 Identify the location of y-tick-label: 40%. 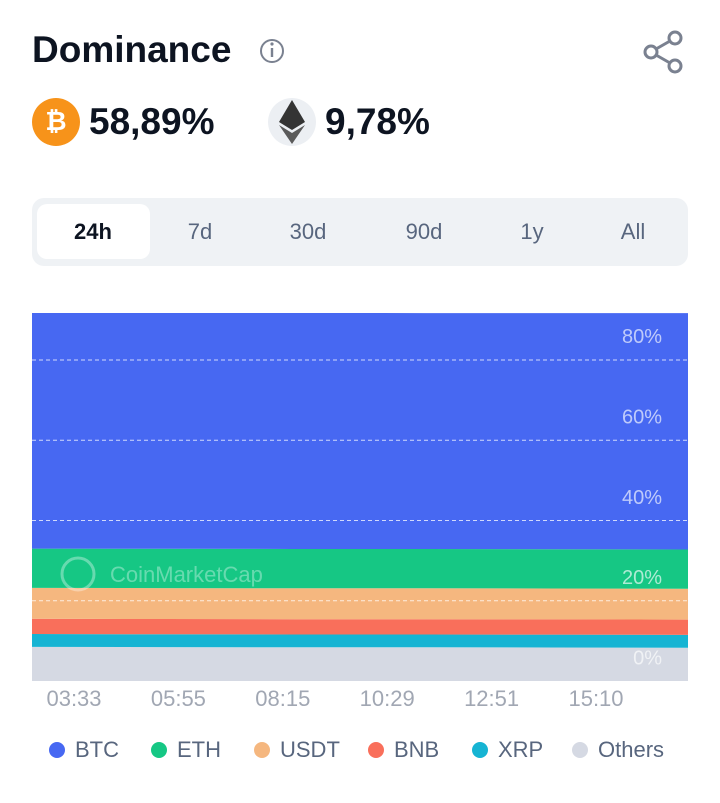
(642, 498).